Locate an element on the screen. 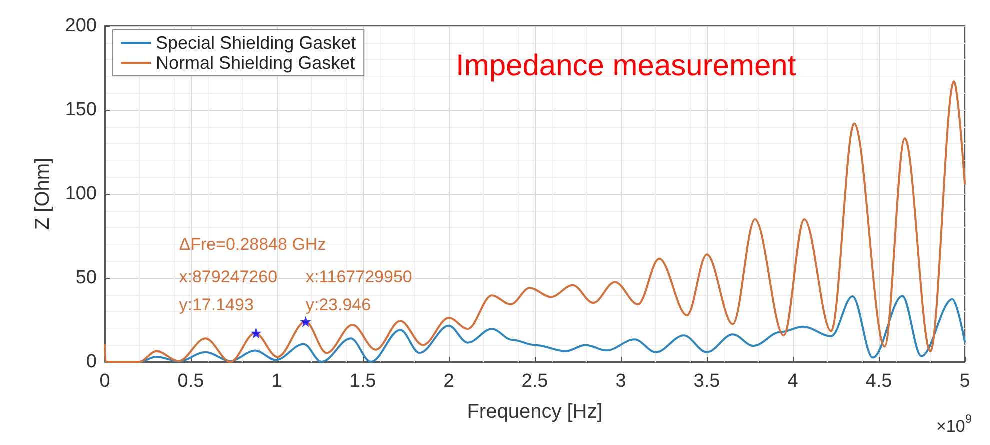  y-tick-label: 150 is located at coordinates (81, 110).